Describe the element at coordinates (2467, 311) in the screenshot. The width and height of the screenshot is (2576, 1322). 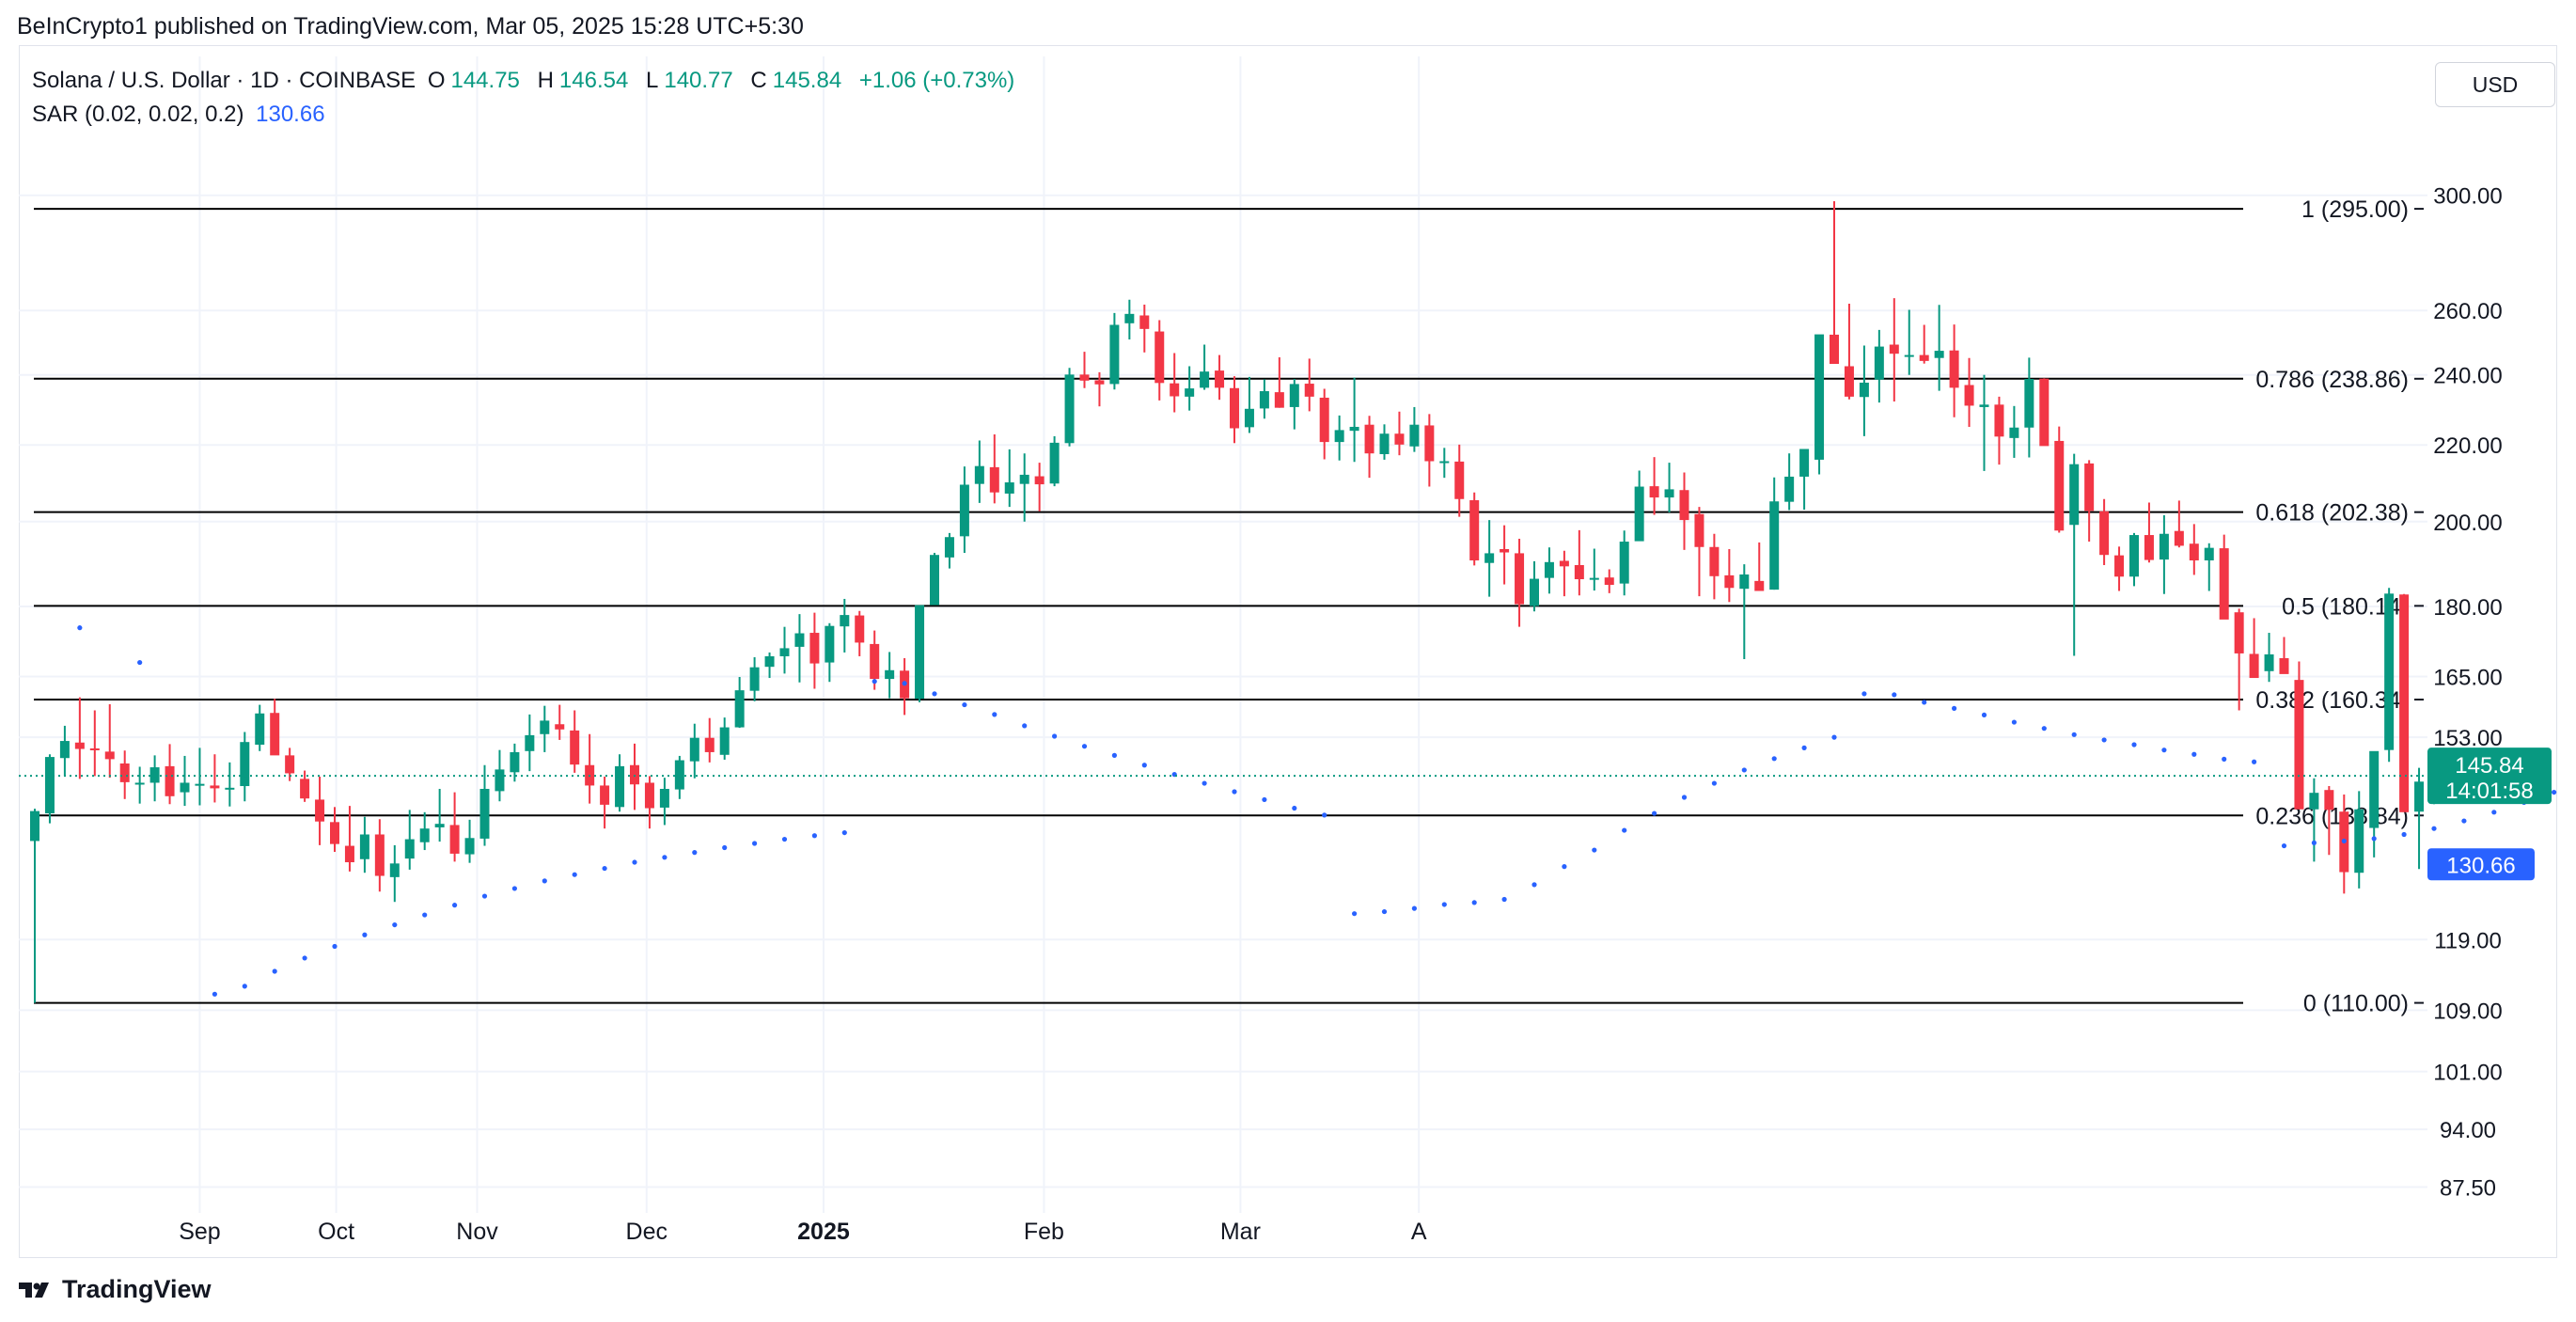
I see `price-tick-label: 260.00` at that location.